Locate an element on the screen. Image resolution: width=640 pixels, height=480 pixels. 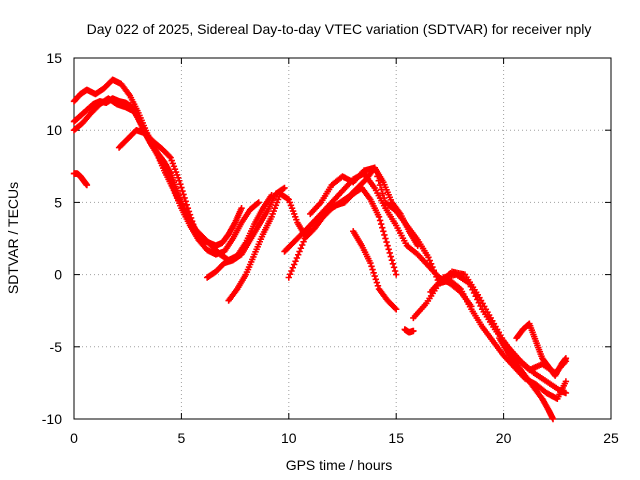
x-tick-label: 10 is located at coordinates (289, 438).